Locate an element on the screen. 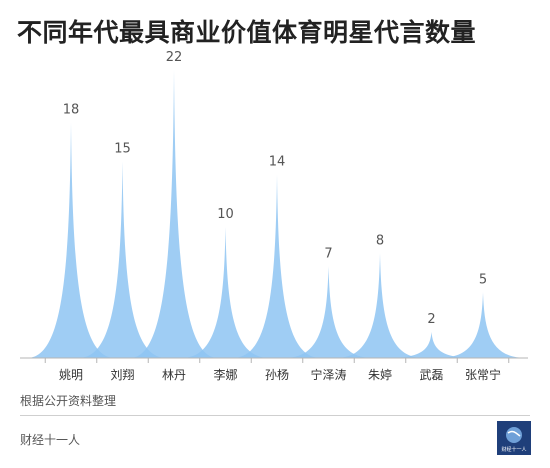 The width and height of the screenshot is (550, 468). category-label-1: 刘翔 is located at coordinates (122, 375).